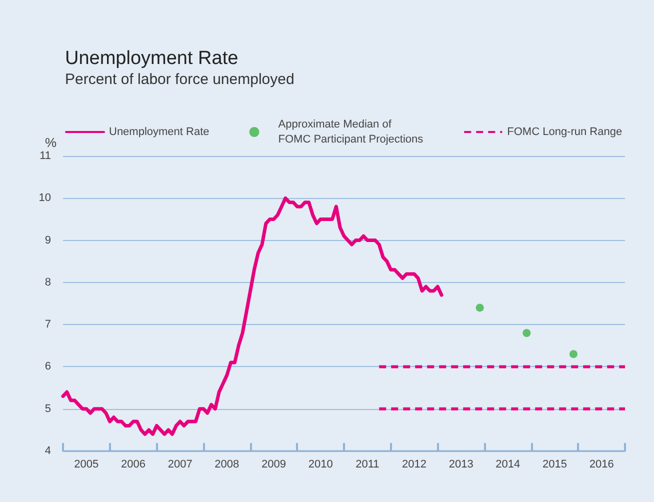 The height and width of the screenshot is (502, 654). Describe the element at coordinates (44, 198) in the screenshot. I see `y-tick-label: 10` at that location.